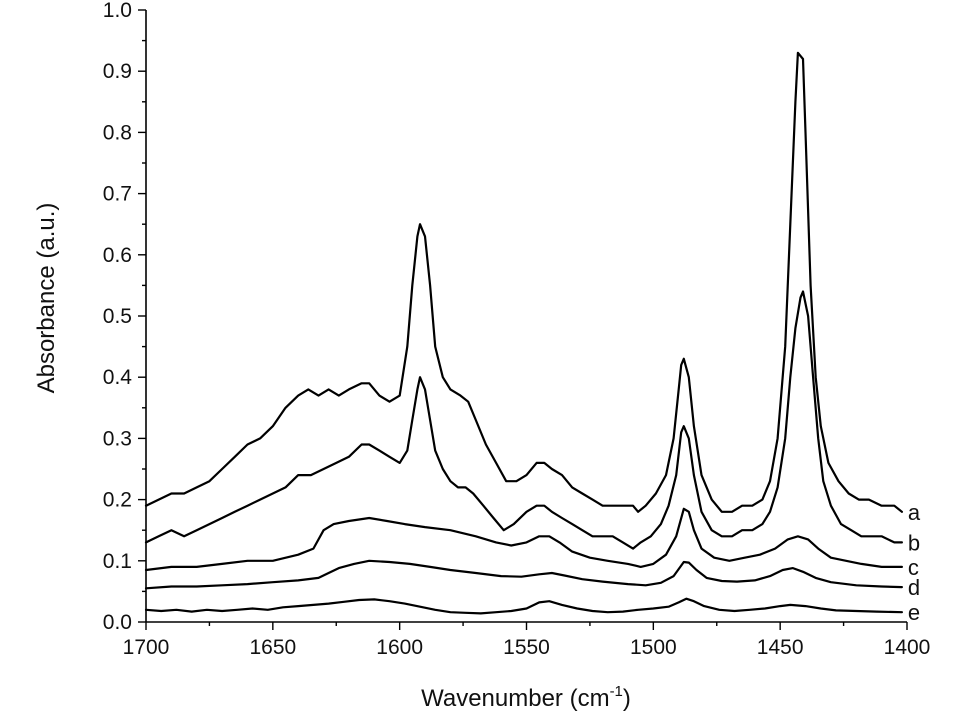  What do you see at coordinates (117, 255) in the screenshot?
I see `y-tick-label: 0.6` at bounding box center [117, 255].